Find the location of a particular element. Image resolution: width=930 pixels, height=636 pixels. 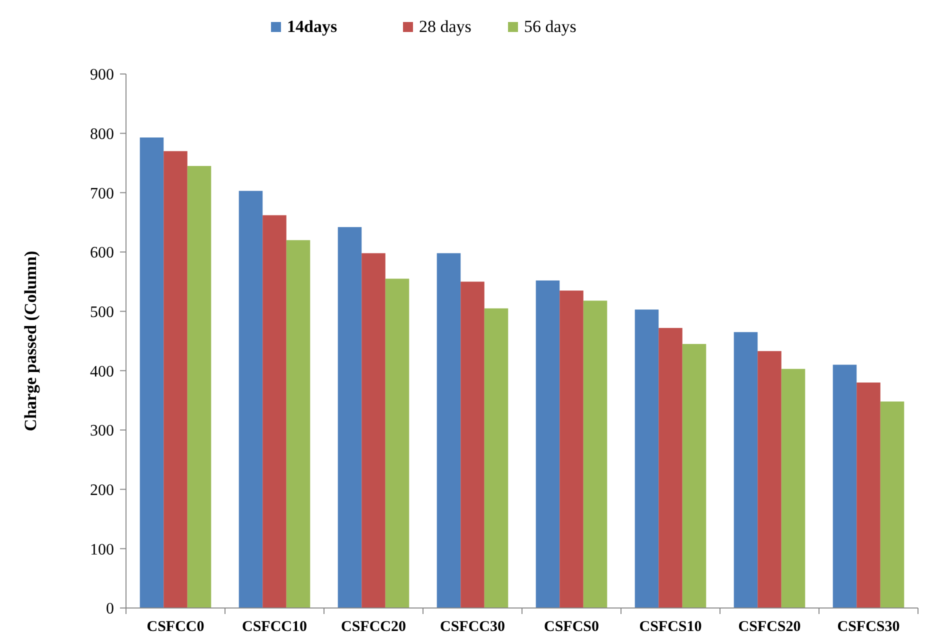

y-tick-label: 100 is located at coordinates (102, 549).